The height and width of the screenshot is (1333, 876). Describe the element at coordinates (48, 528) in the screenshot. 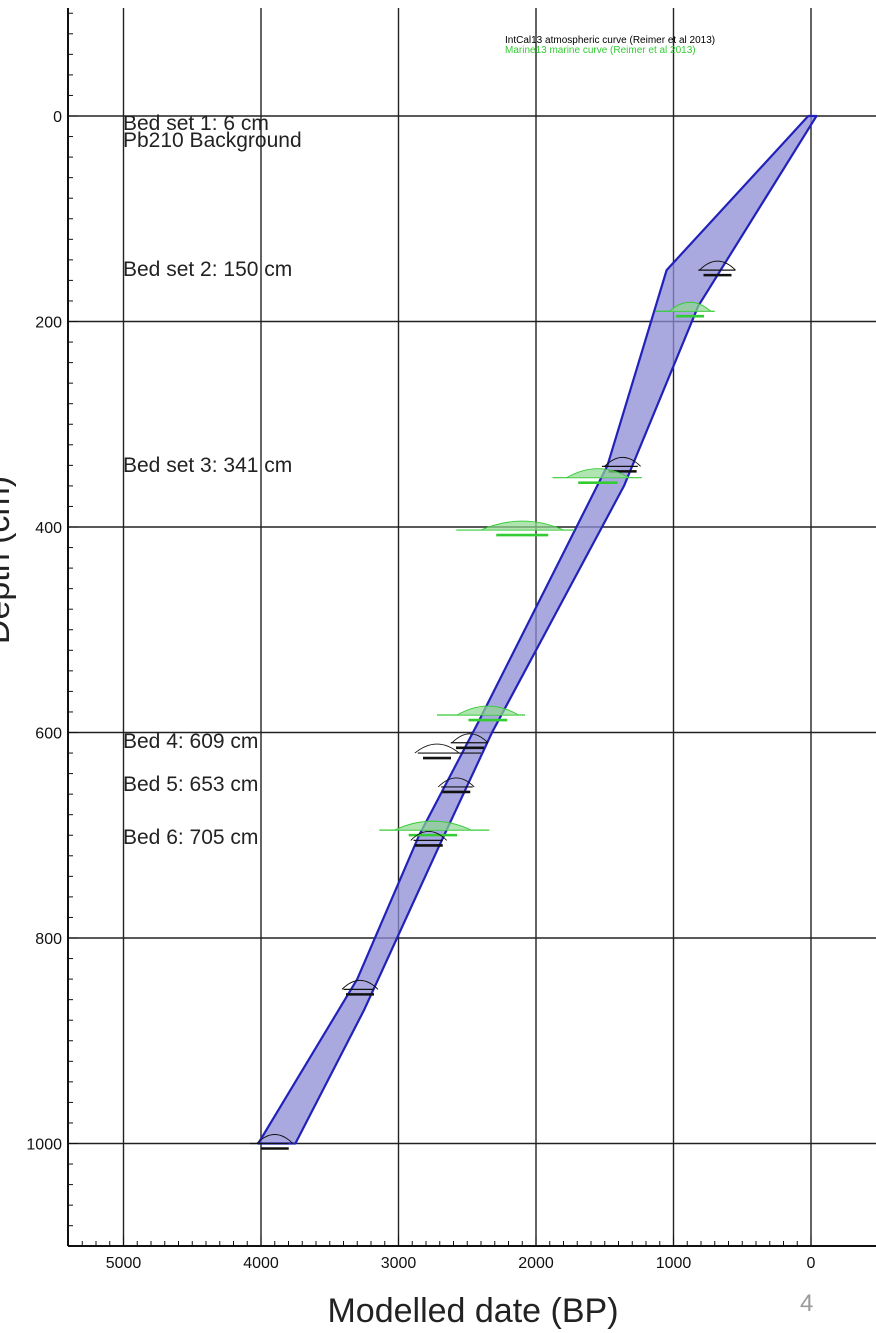

I see `y-tick-label: 400` at that location.